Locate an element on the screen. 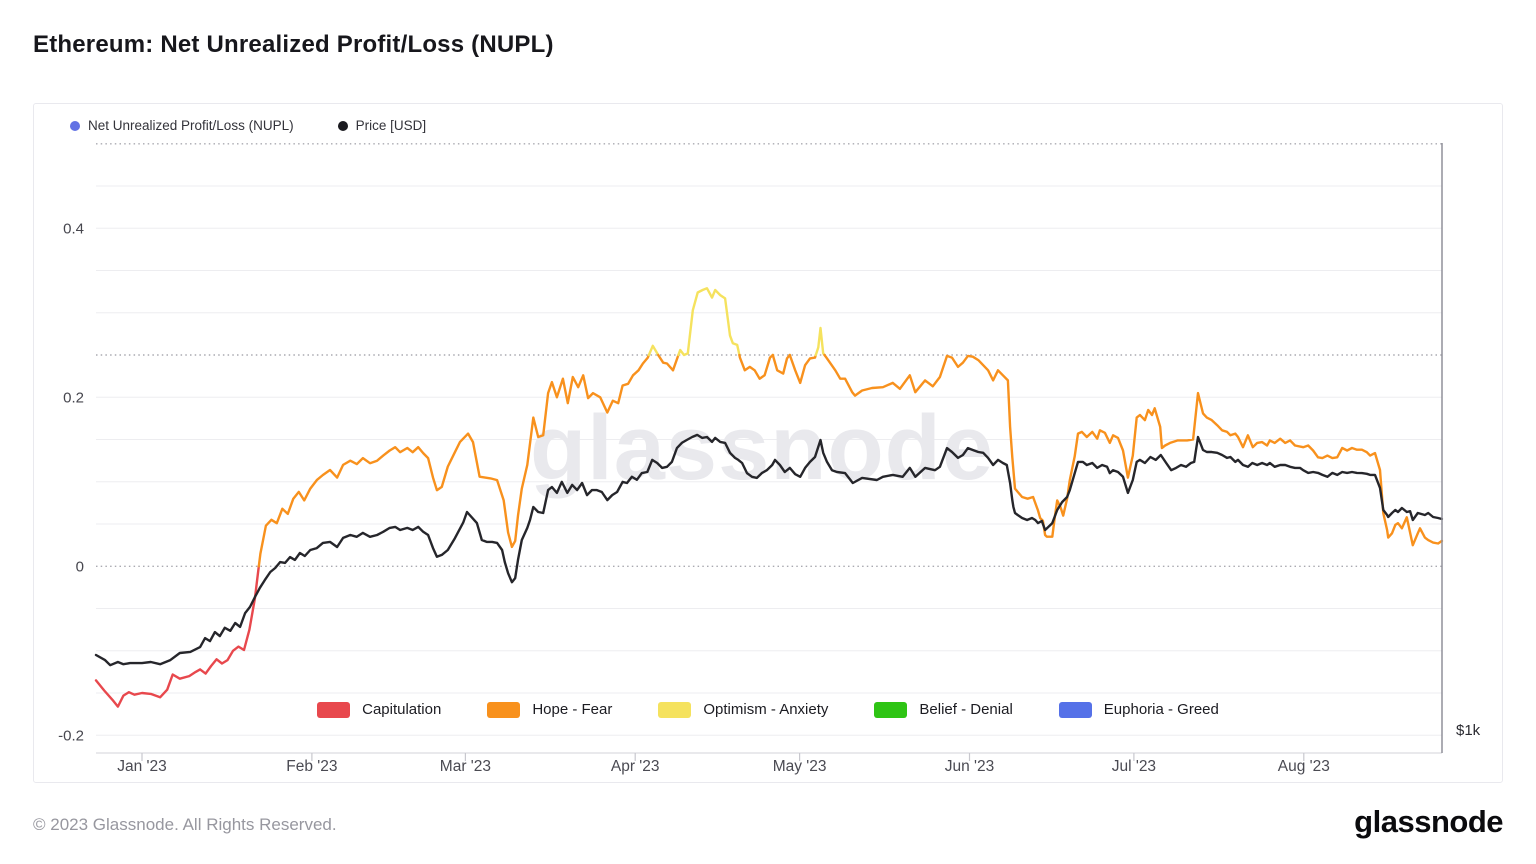  zone-legend-capitulation: Capitulation is located at coordinates (379, 709).